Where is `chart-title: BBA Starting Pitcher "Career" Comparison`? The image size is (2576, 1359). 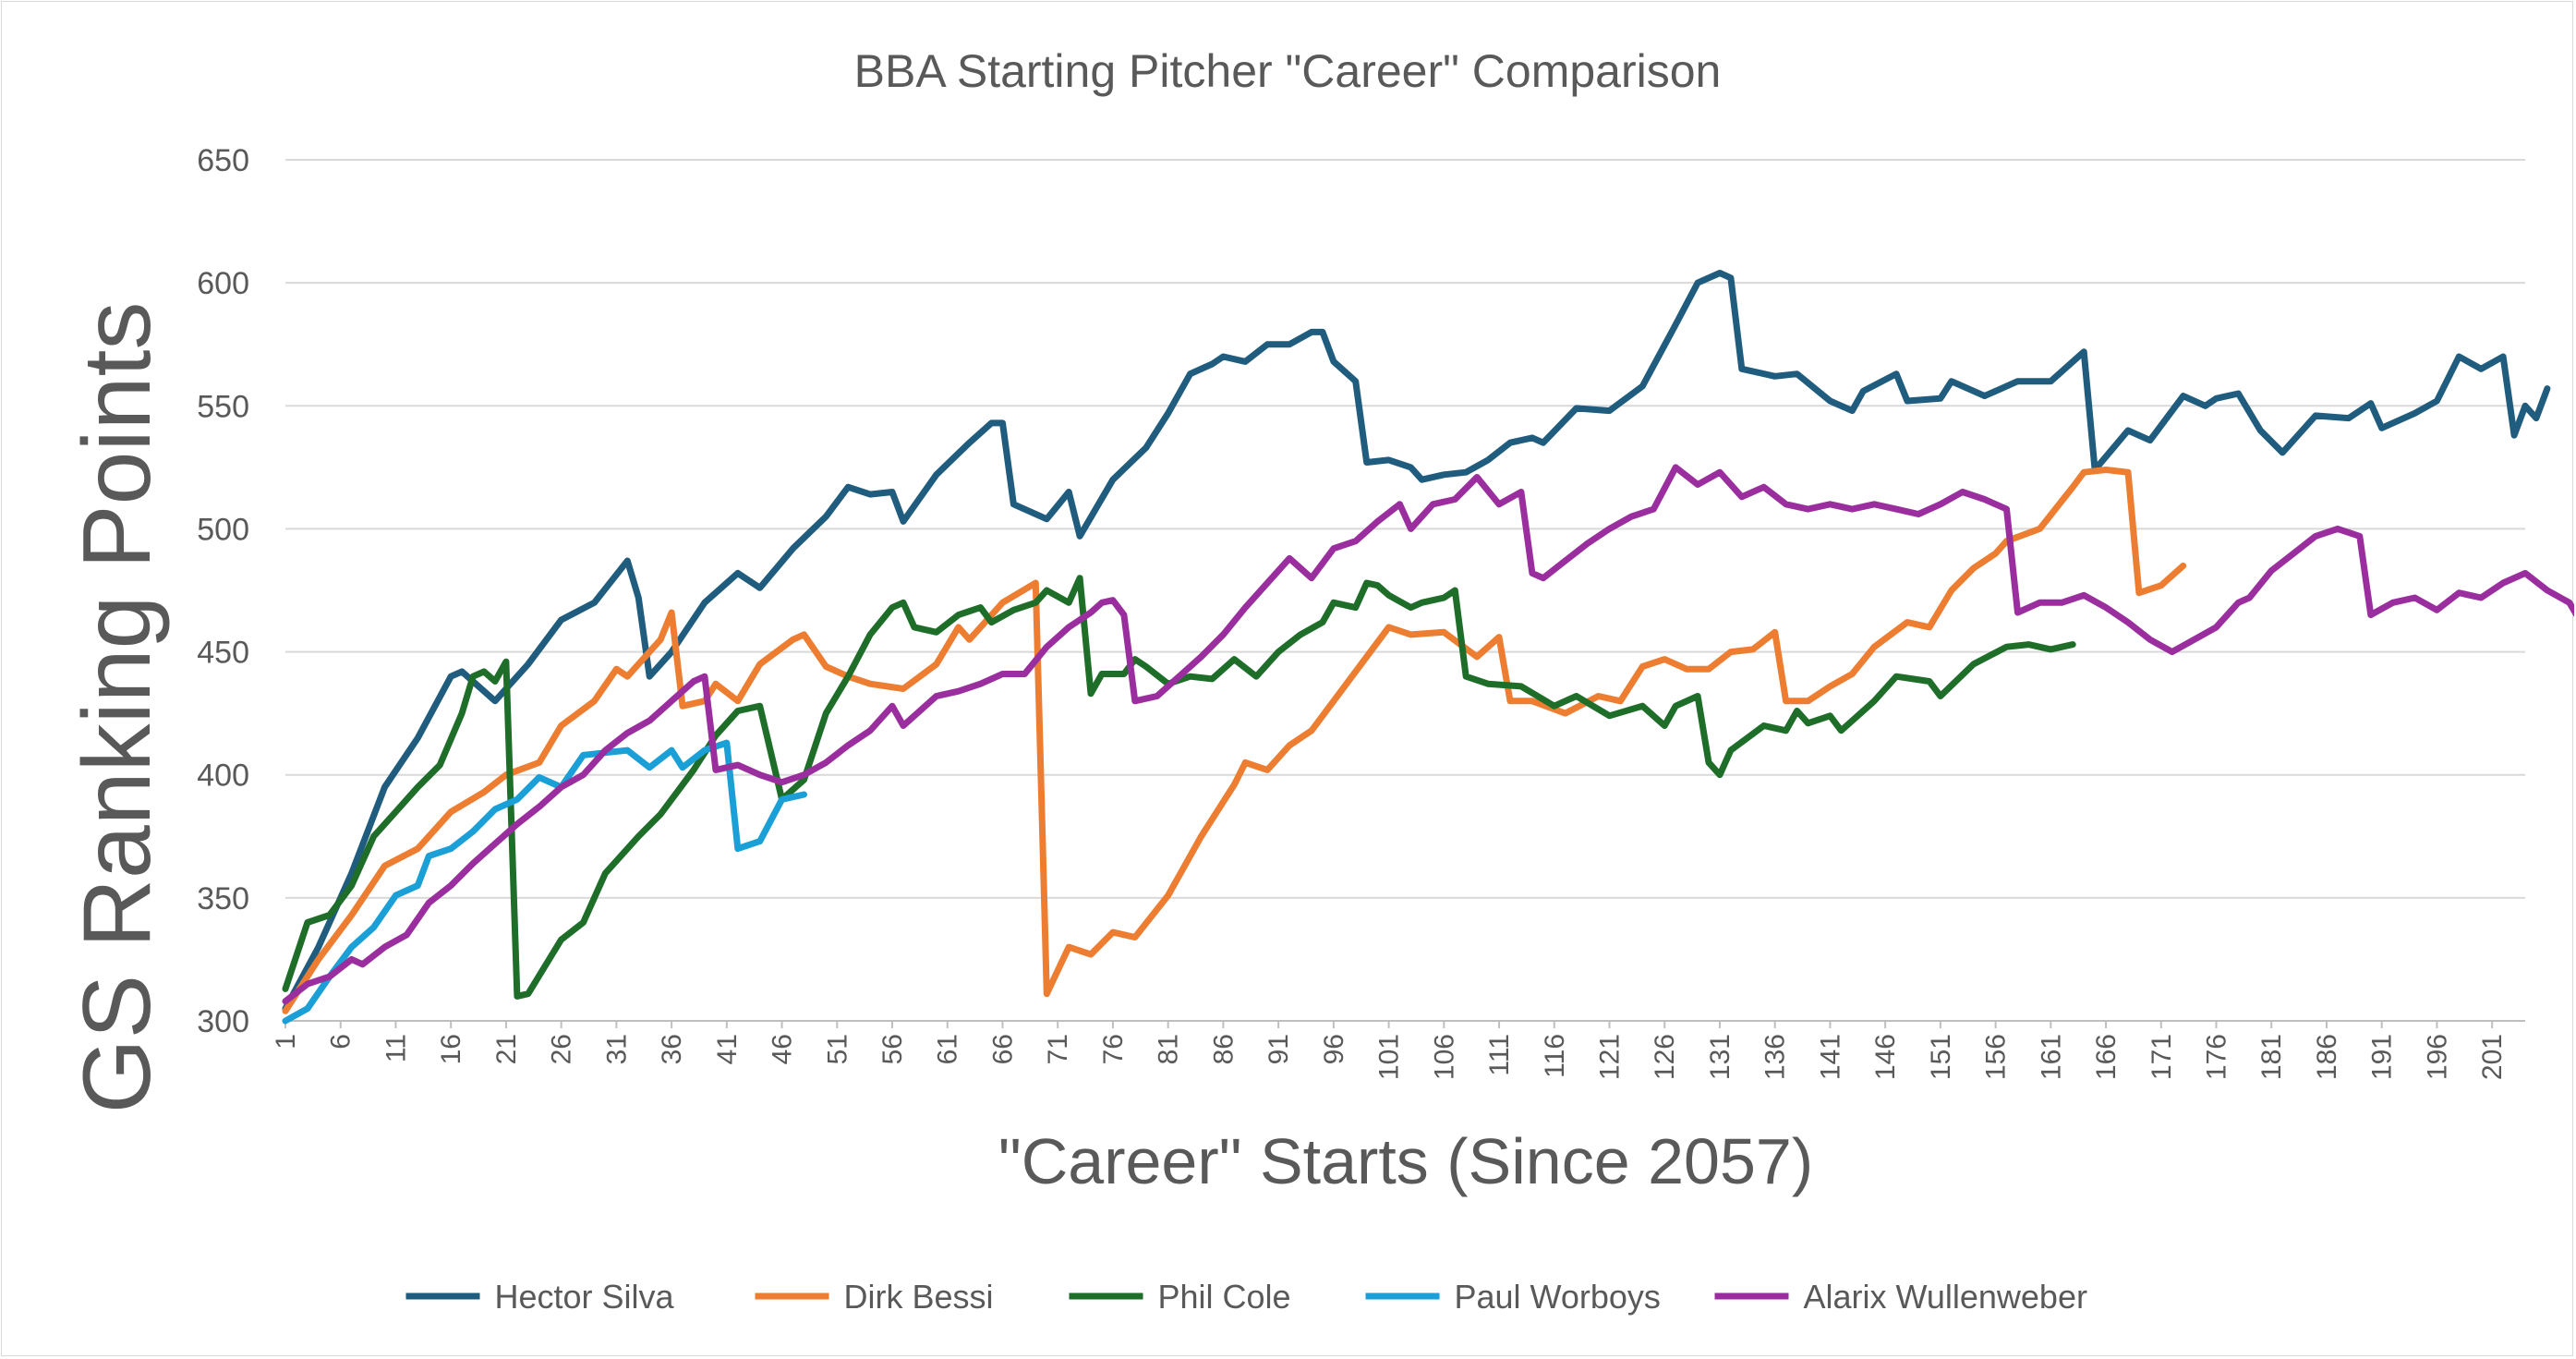 chart-title: BBA Starting Pitcher "Career" Comparison is located at coordinates (1288, 71).